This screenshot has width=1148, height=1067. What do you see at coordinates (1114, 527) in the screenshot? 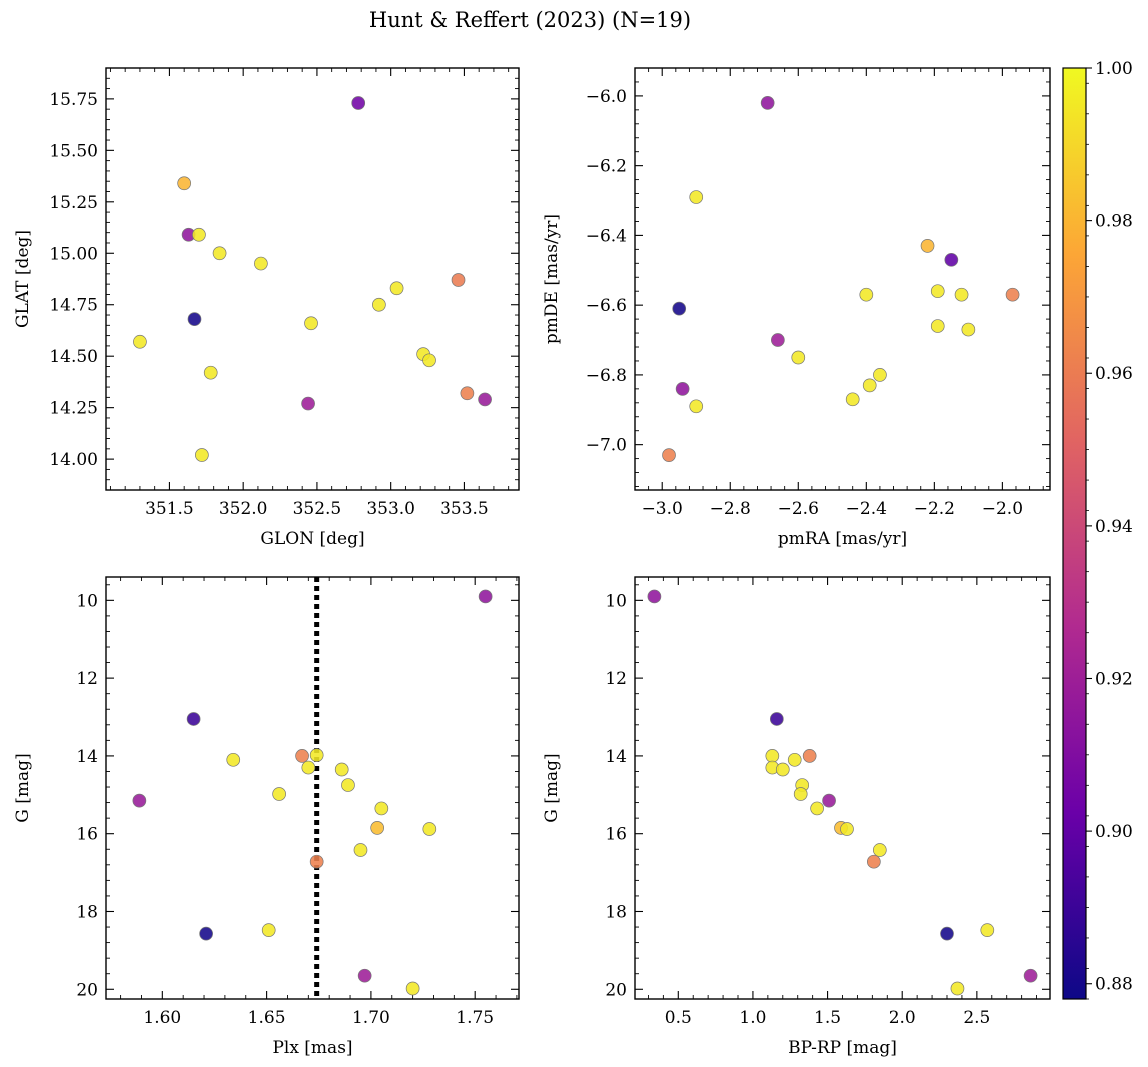
I see `colorbar-tick-label: 0.94` at bounding box center [1114, 527].